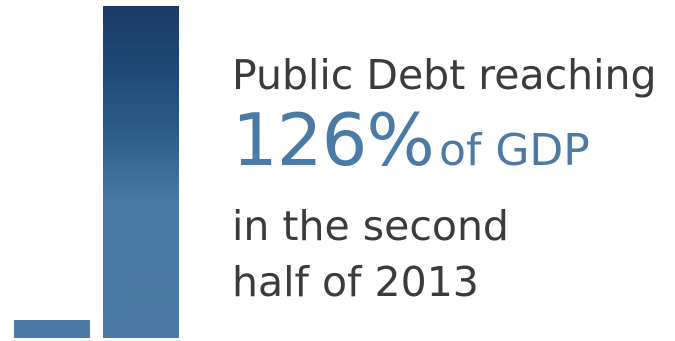 The image size is (675, 341). I want to click on debt-unit: of GDP, so click(514, 150).